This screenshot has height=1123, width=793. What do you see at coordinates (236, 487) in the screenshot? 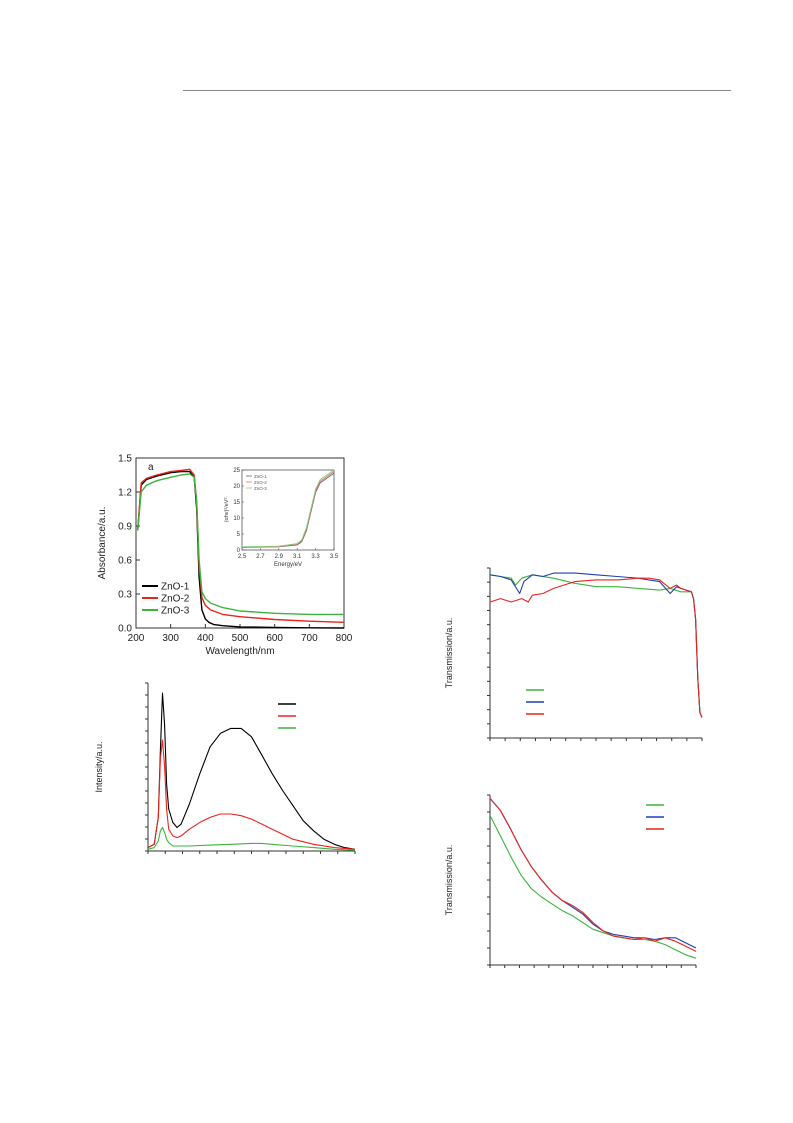
I see `inset-y-tick-label: 20` at bounding box center [236, 487].